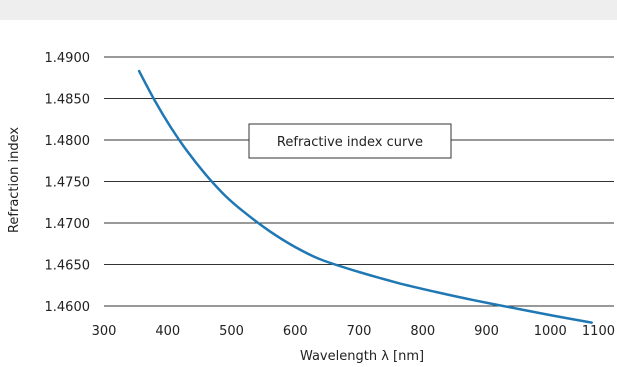  I want to click on x-tick-label: 400, so click(167, 331).